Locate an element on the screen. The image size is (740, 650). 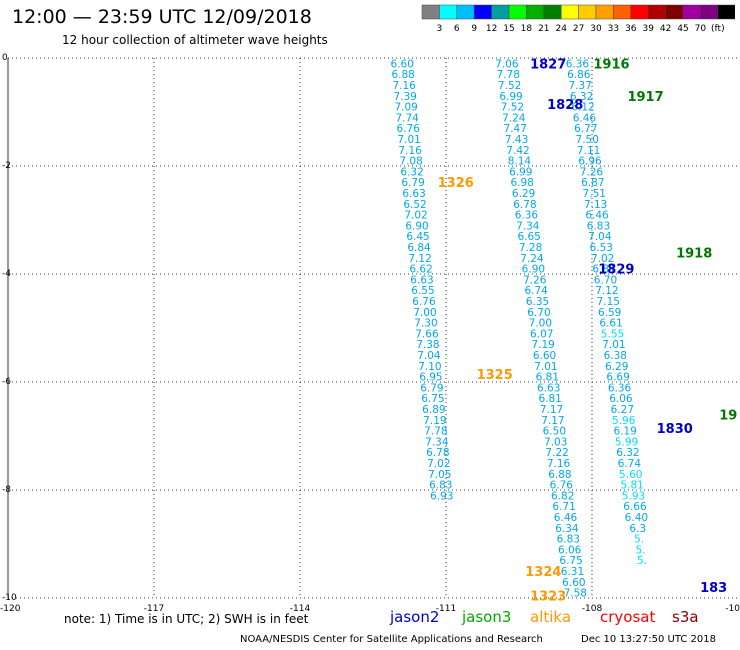
wave-height-value: 7.30 is located at coordinates (425, 324).